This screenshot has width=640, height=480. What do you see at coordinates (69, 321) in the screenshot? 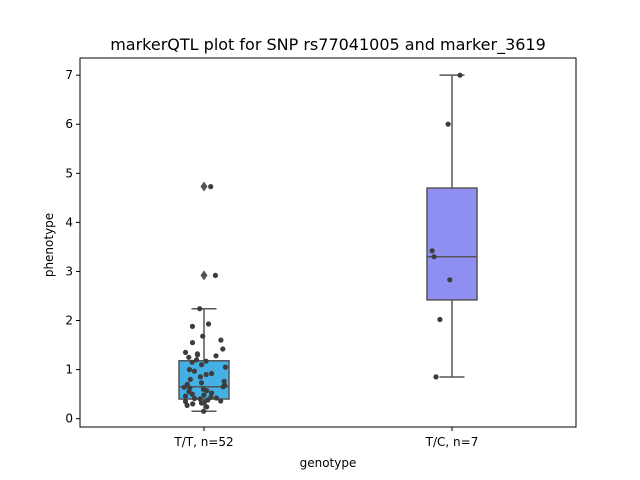
I see `y-tick-label: 2` at bounding box center [69, 321].